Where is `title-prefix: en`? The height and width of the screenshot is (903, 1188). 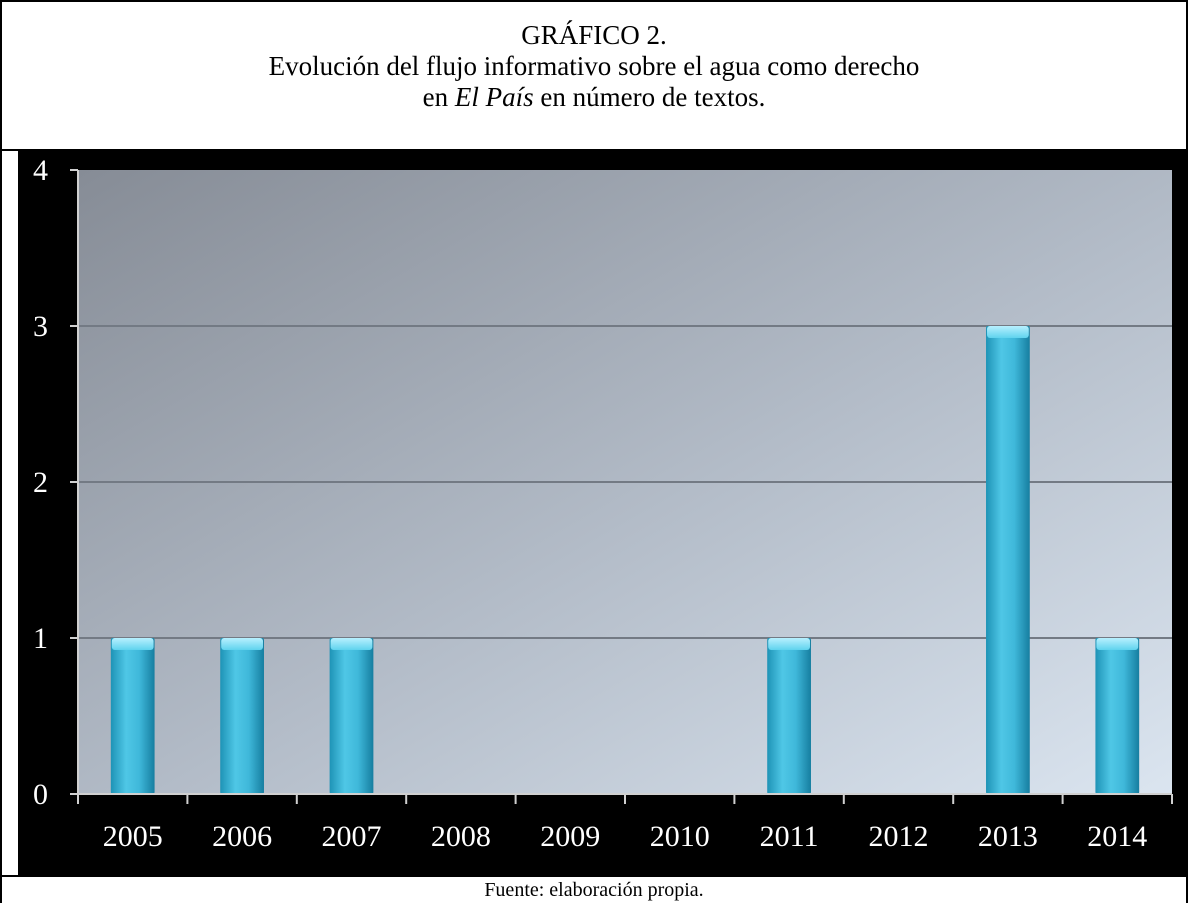 title-prefix: en is located at coordinates (438, 97).